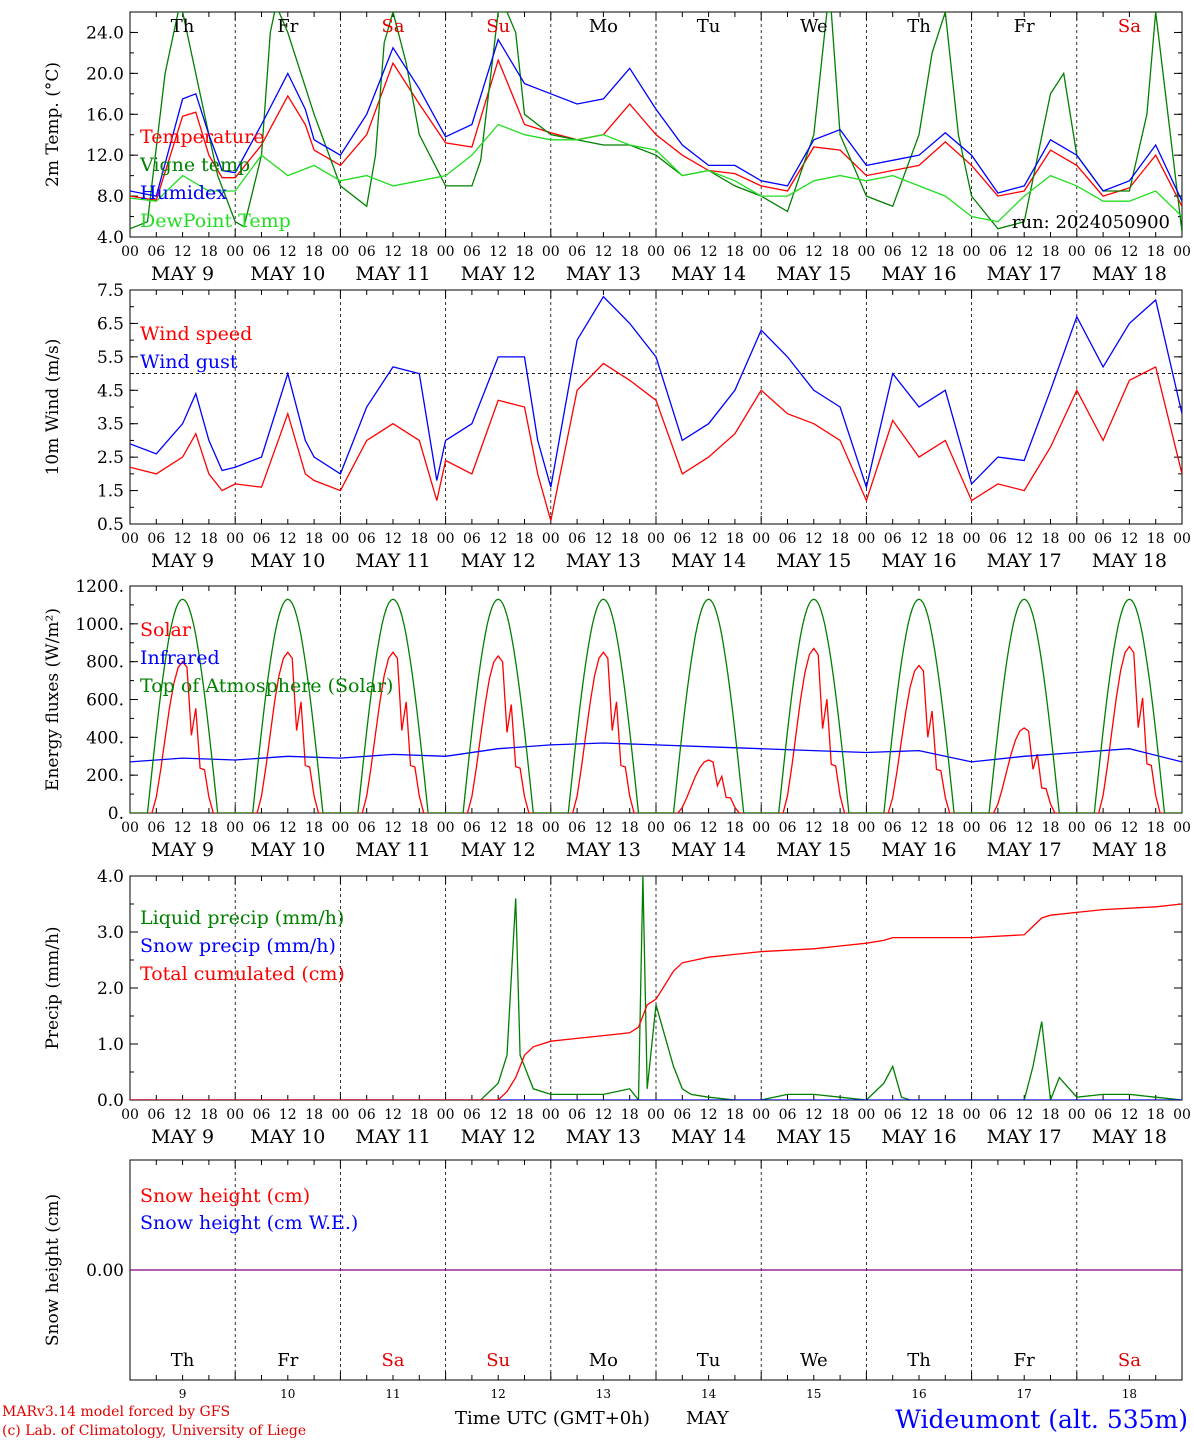 This screenshot has width=1194, height=1440. What do you see at coordinates (110, 1101) in the screenshot?
I see `y-tick-label: 0.0` at bounding box center [110, 1101].